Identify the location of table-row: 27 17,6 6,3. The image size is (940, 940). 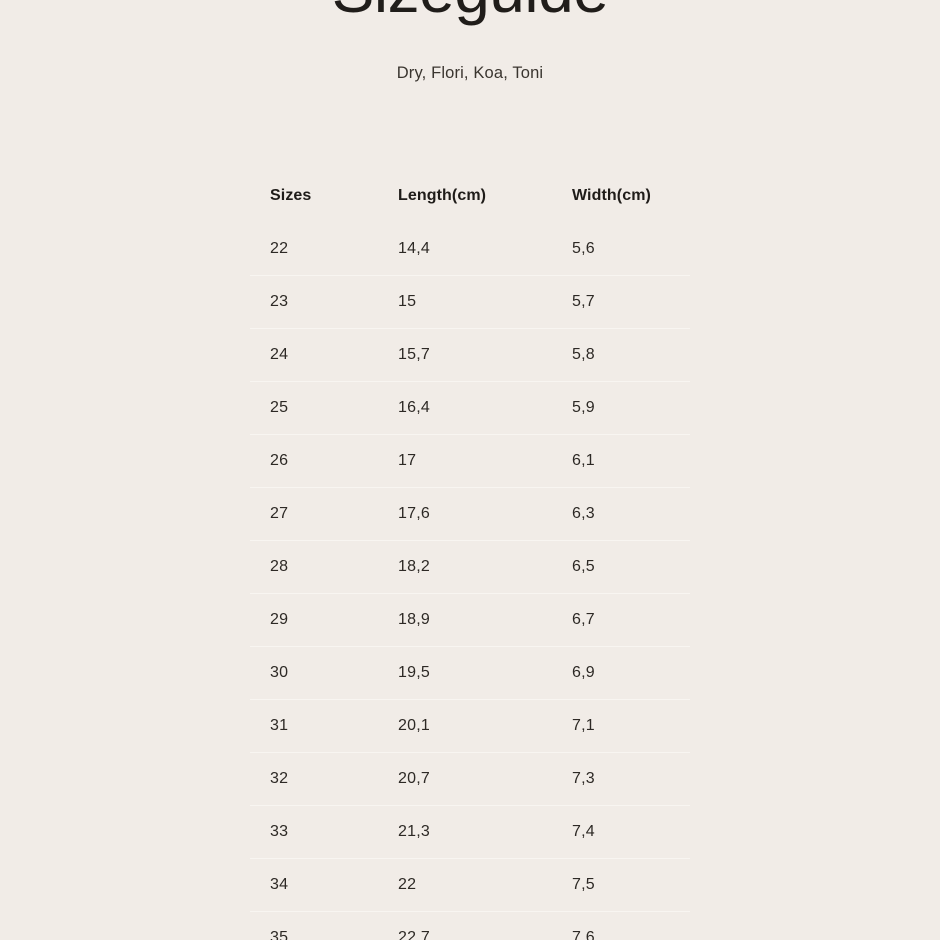
(470, 513).